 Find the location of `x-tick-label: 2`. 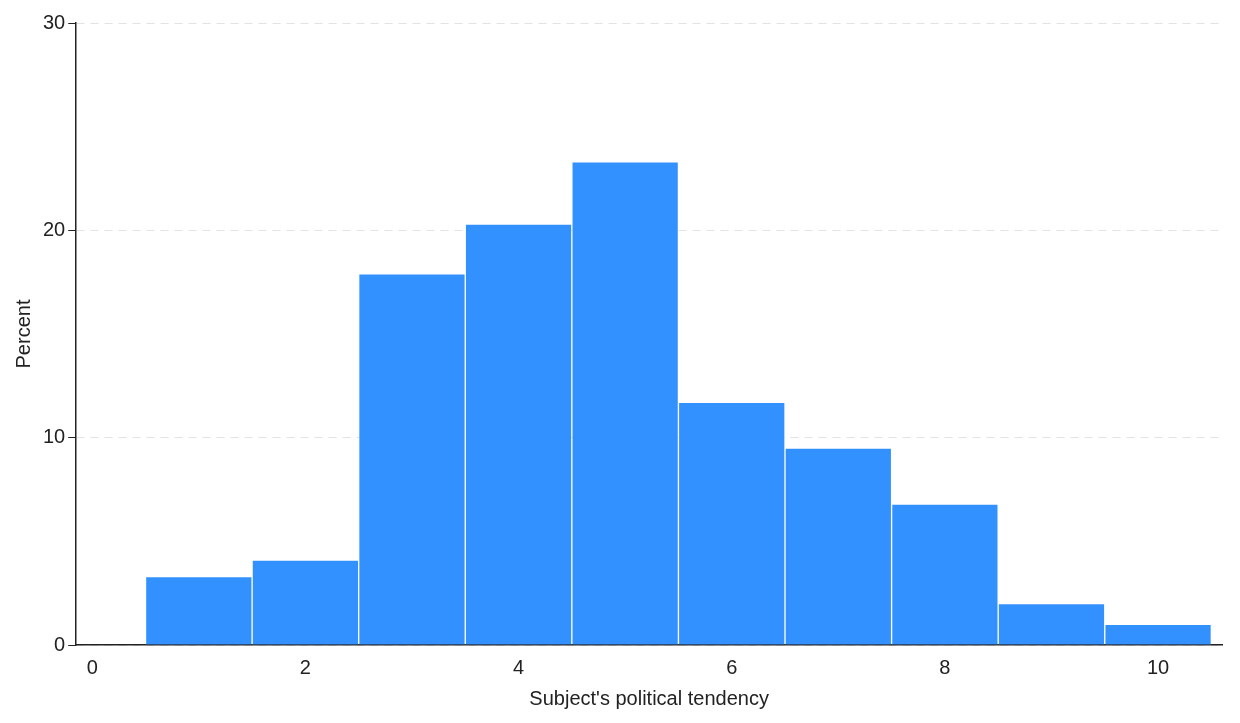

x-tick-label: 2 is located at coordinates (305, 666).